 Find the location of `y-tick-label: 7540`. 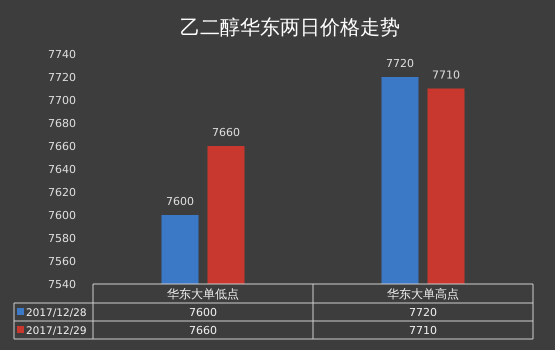

y-tick-label: 7540 is located at coordinates (62, 284).